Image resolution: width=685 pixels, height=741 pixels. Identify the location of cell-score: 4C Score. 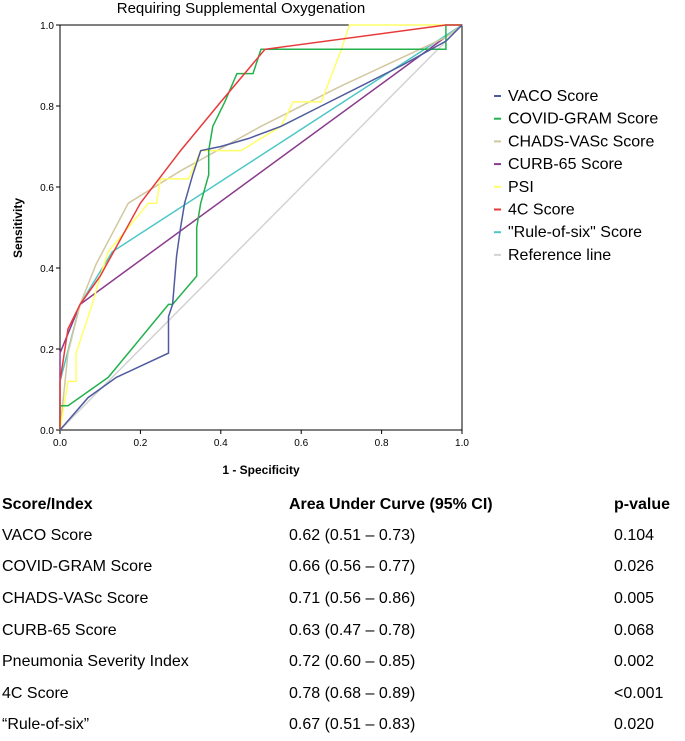
(35, 693).